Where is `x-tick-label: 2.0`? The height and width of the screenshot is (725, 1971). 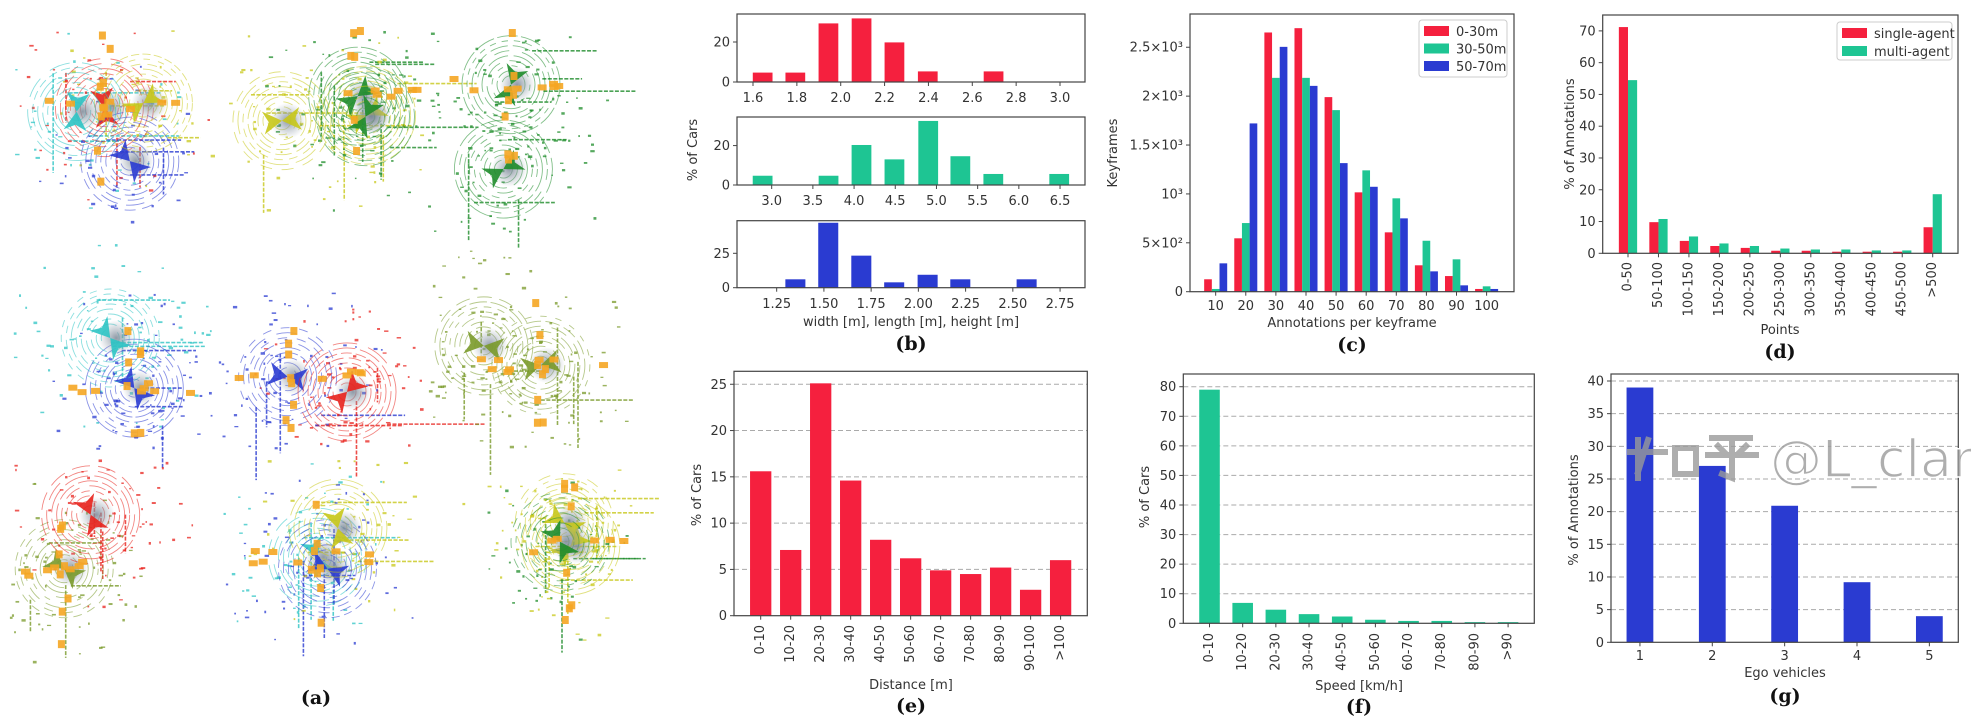 x-tick-label: 2.0 is located at coordinates (840, 98).